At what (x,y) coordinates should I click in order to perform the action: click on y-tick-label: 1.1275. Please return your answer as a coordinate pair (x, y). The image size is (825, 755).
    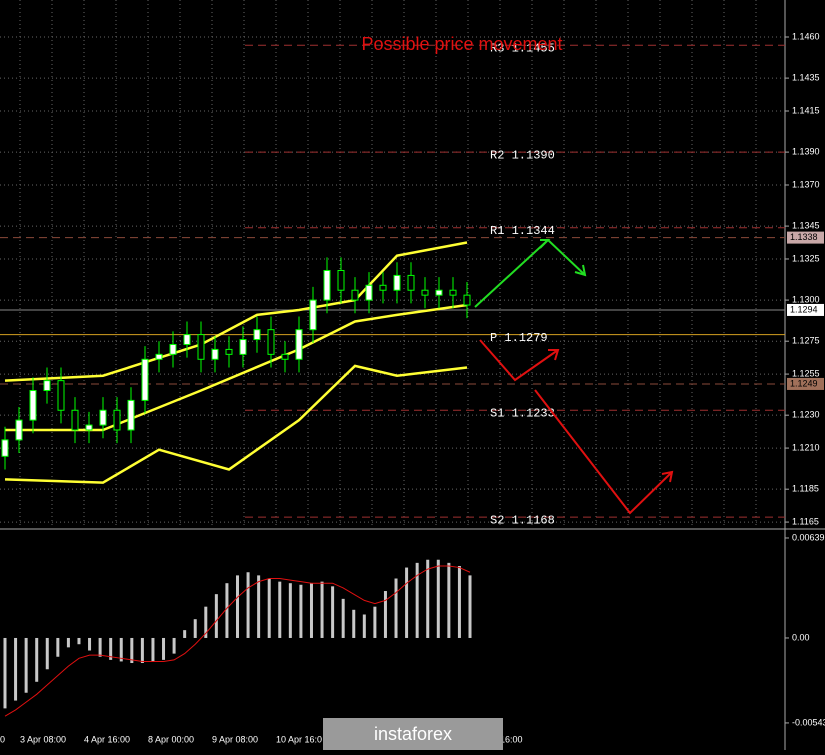
    Looking at the image, I should click on (806, 341).